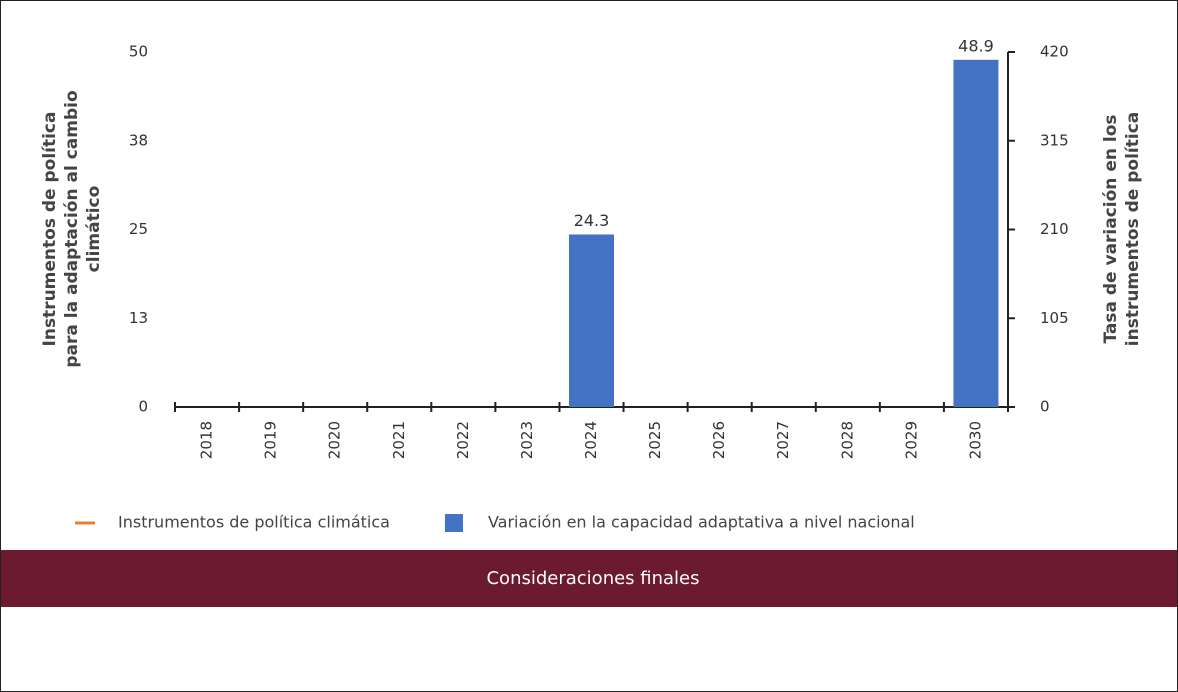  Describe the element at coordinates (1054, 140) in the screenshot. I see `y2-tick-label: 315` at that location.